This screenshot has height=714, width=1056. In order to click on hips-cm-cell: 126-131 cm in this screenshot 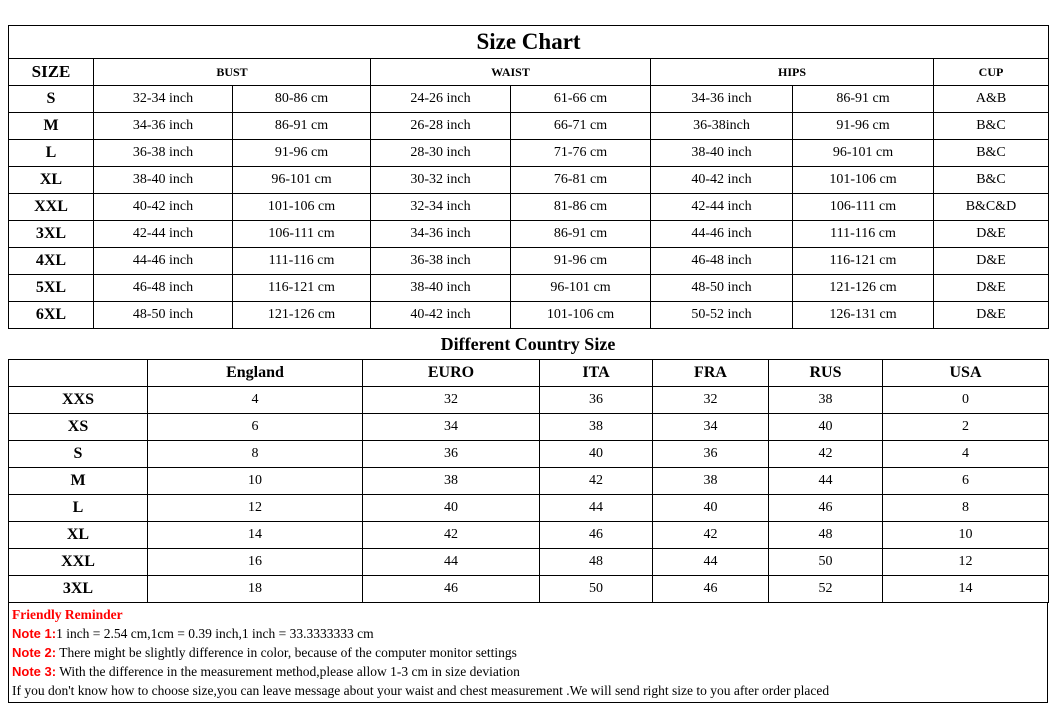, I will do `click(863, 315)`.